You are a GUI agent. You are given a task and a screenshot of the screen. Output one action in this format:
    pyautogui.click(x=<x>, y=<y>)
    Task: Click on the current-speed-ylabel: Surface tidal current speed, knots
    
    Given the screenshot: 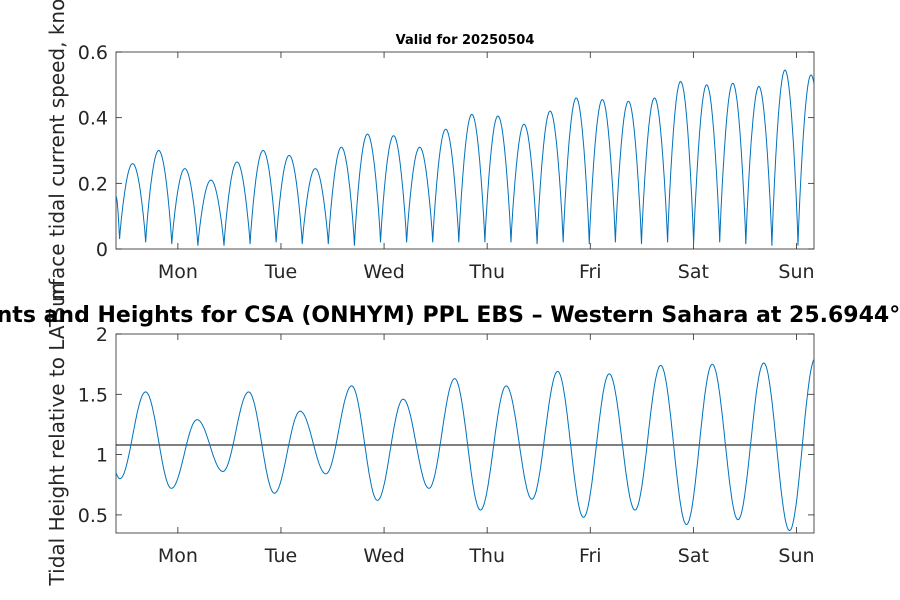 What is the action you would take?
    pyautogui.click(x=57, y=160)
    